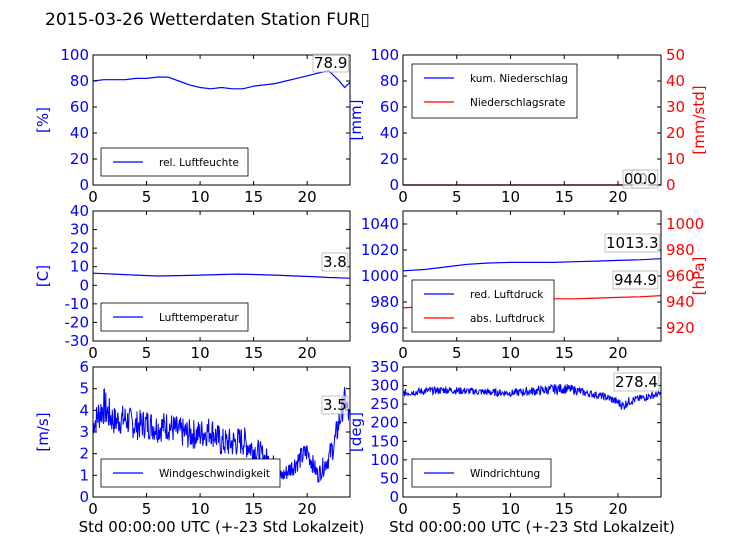 Image resolution: width=736 pixels, height=552 pixels. What do you see at coordinates (43, 431) in the screenshot?
I see `y-axis-label-4: [m/s]` at bounding box center [43, 431].